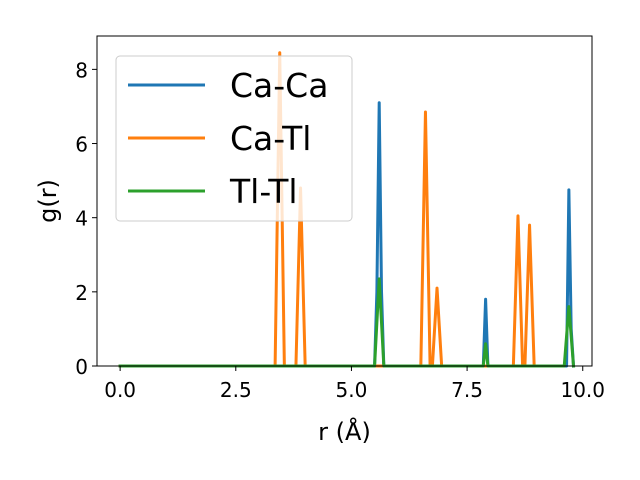 Image resolution: width=640 pixels, height=480 pixels. I want to click on legend: Ca-Ca Ca-Tl Tl-Tl, so click(234, 138).